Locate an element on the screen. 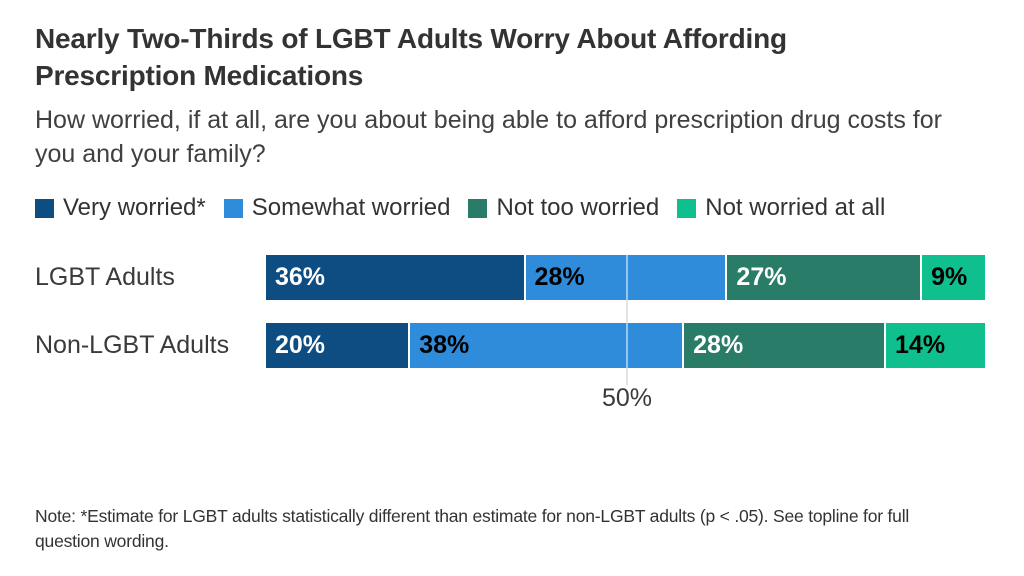 The width and height of the screenshot is (1024, 576). row-label: LGBT Adults is located at coordinates (105, 277).